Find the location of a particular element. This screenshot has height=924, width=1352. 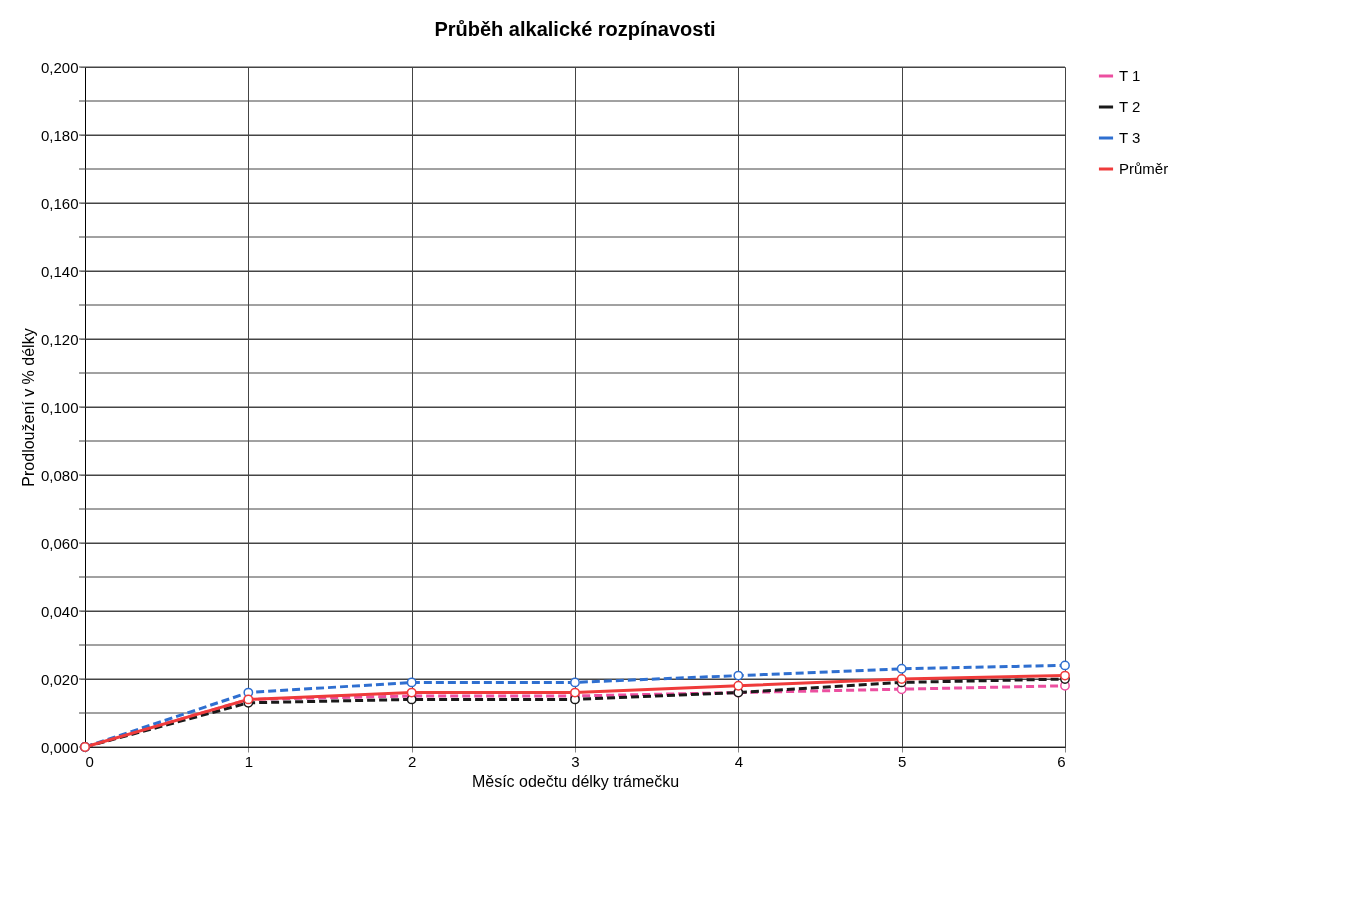

legend-label: Průměr is located at coordinates (1144, 168).